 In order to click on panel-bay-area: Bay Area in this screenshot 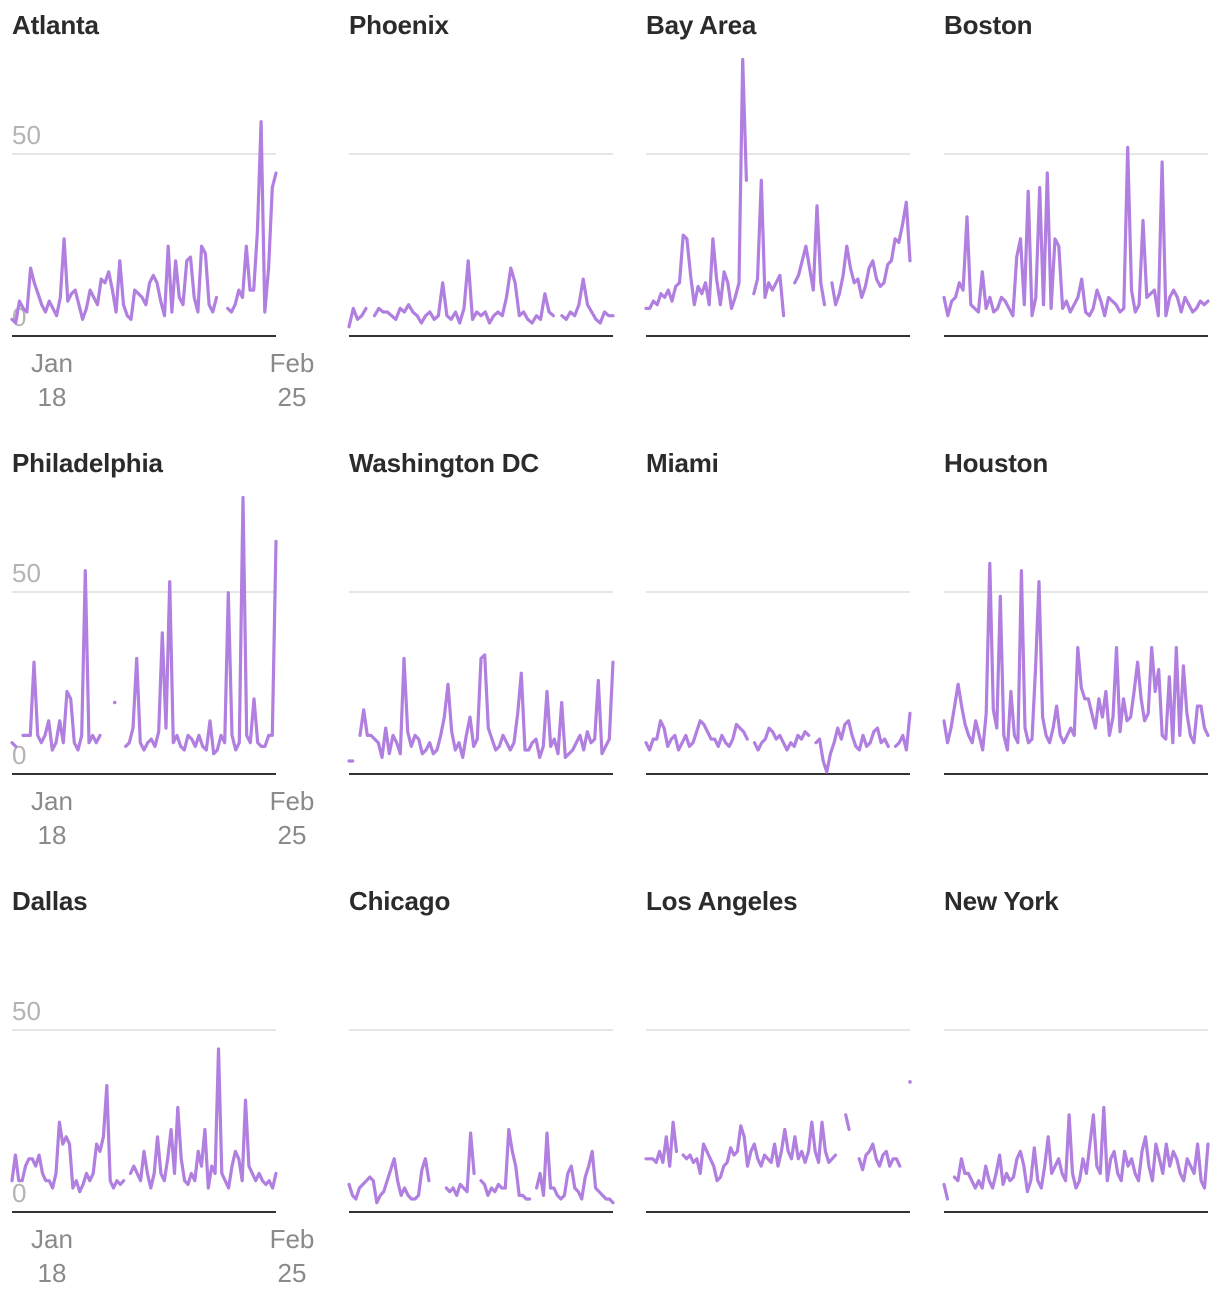, I will do `click(784, 210)`.